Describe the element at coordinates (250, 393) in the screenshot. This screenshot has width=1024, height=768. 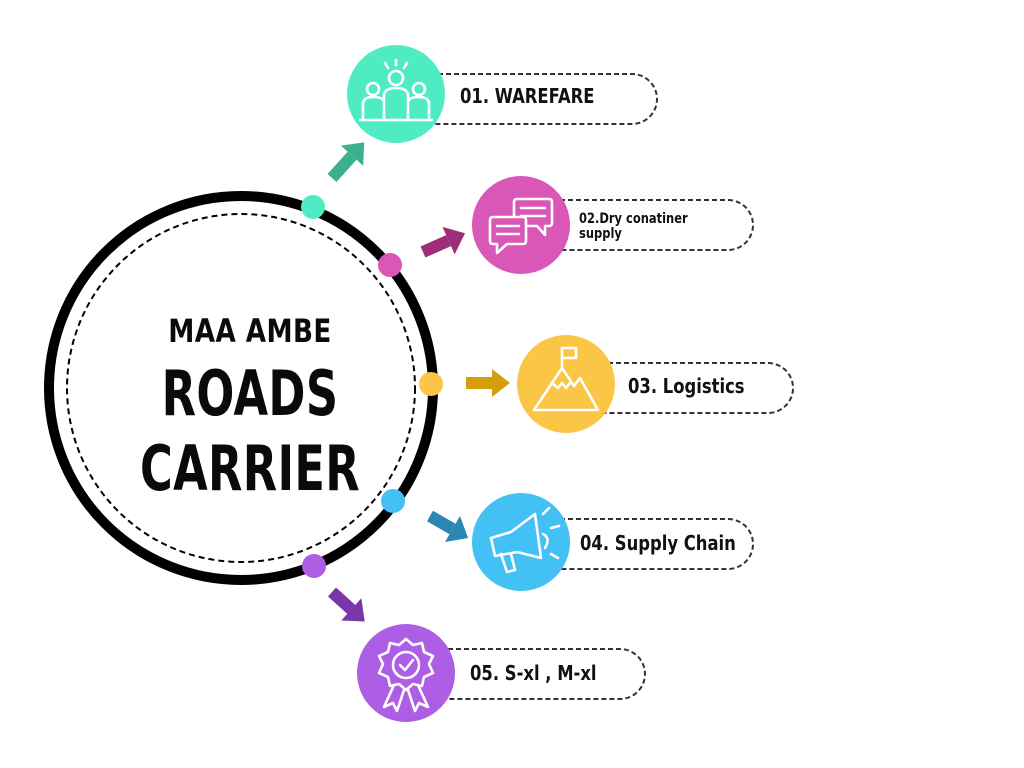
I see `company-name-line2: ROADS` at that location.